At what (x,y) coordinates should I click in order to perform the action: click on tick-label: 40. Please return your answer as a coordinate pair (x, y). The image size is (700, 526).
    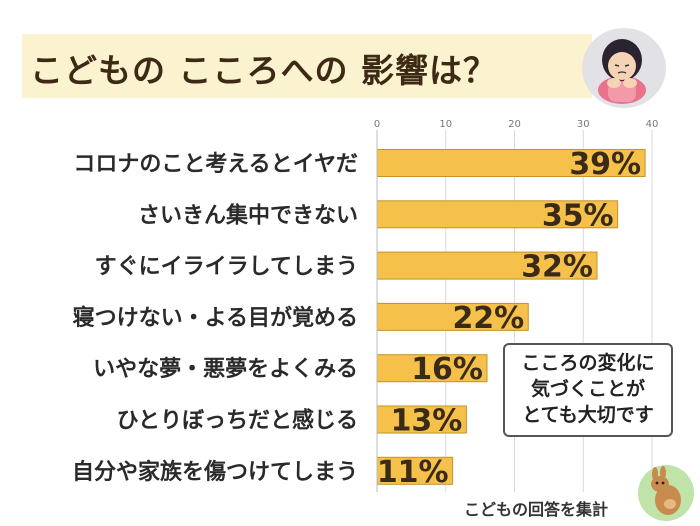
    Looking at the image, I should click on (652, 124).